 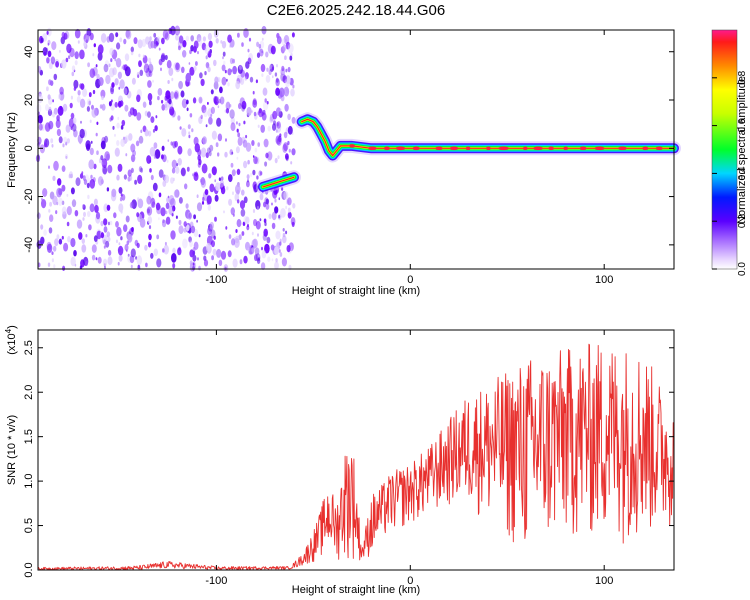 What do you see at coordinates (29, 525) in the screenshot?
I see `y-tick-label: 0.5` at bounding box center [29, 525].